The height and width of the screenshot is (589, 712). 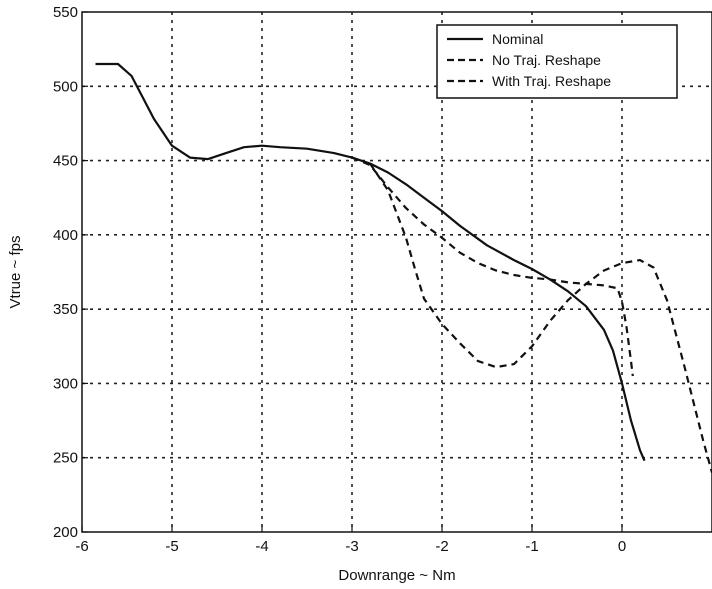 What do you see at coordinates (551, 81) in the screenshot?
I see `legend-label: With Traj. Reshape` at bounding box center [551, 81].